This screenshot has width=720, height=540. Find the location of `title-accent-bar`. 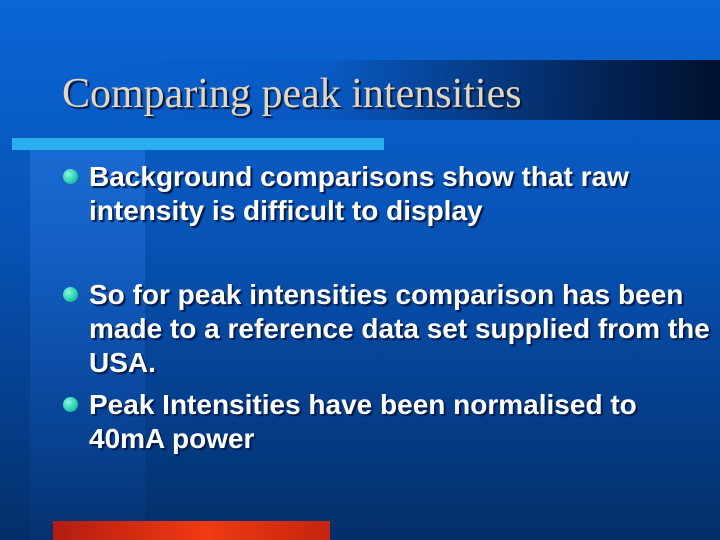

title-accent-bar is located at coordinates (198, 144).